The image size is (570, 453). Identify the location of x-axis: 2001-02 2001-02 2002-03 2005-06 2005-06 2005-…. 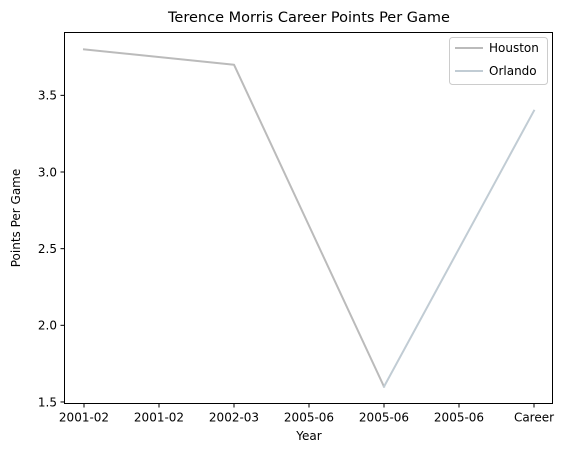
(306, 414).